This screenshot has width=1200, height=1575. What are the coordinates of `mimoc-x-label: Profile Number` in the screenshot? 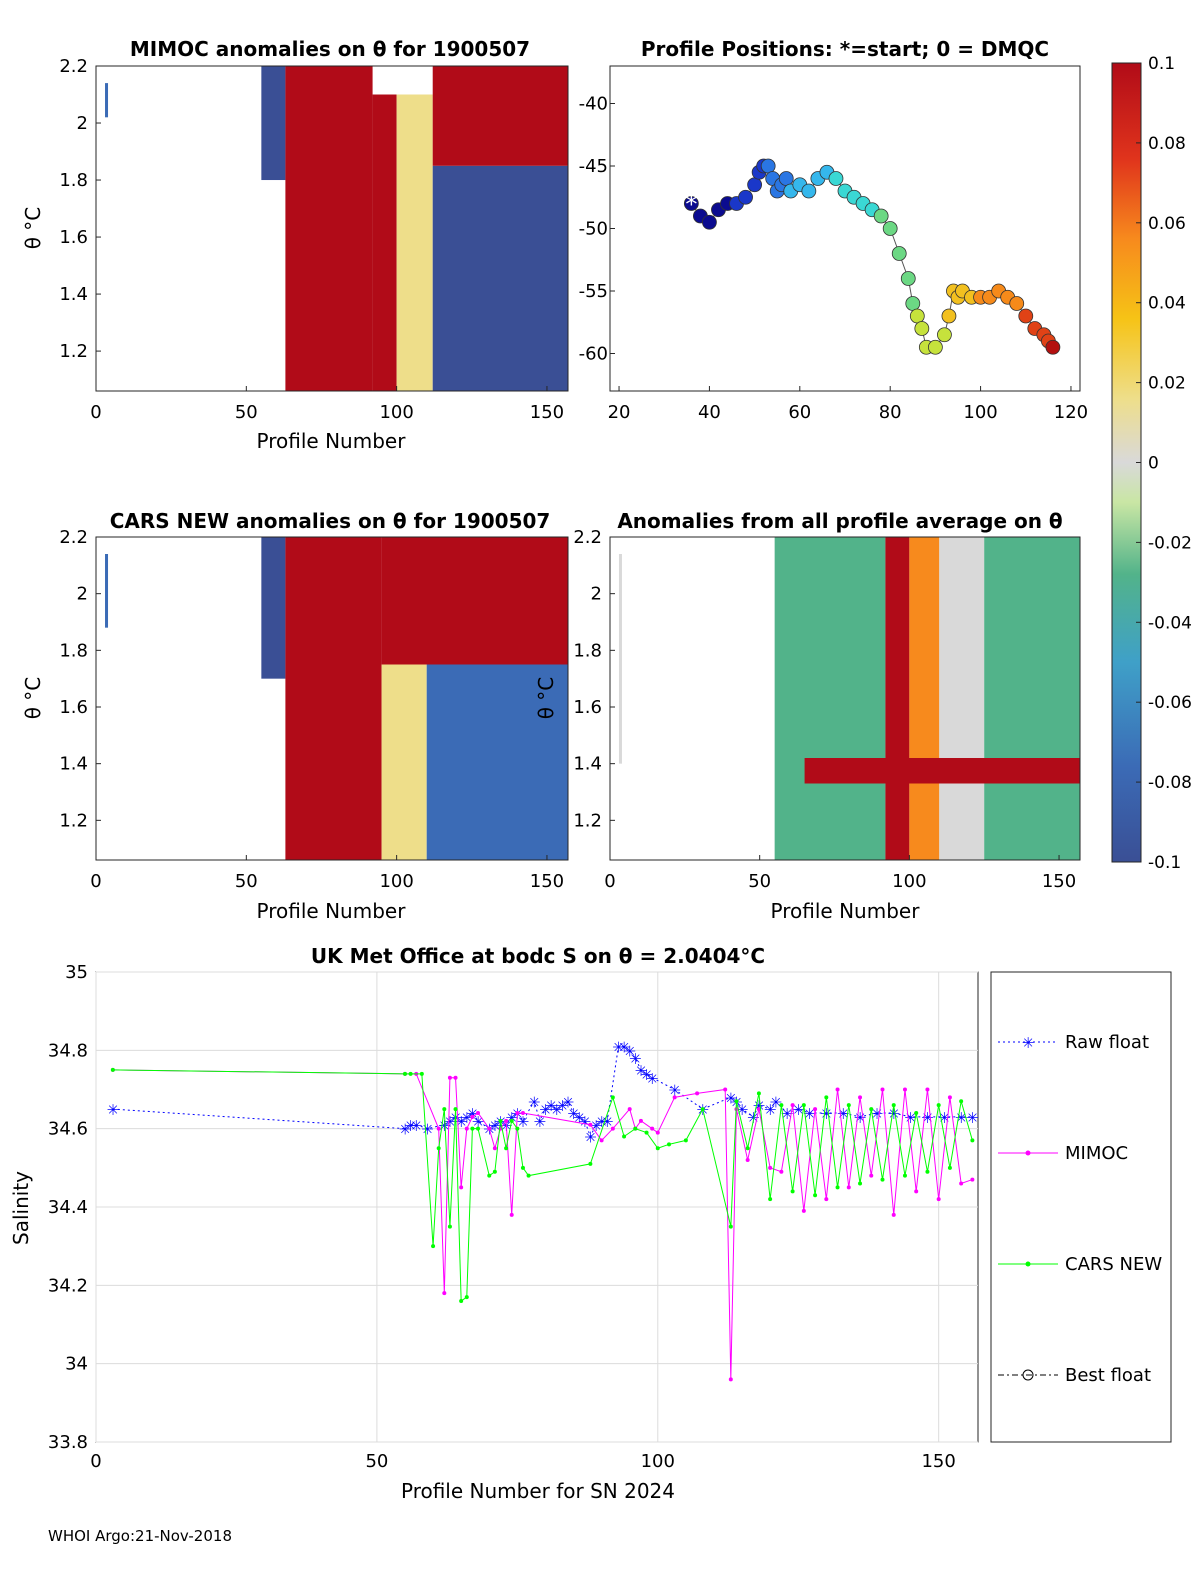 It's located at (332, 441).